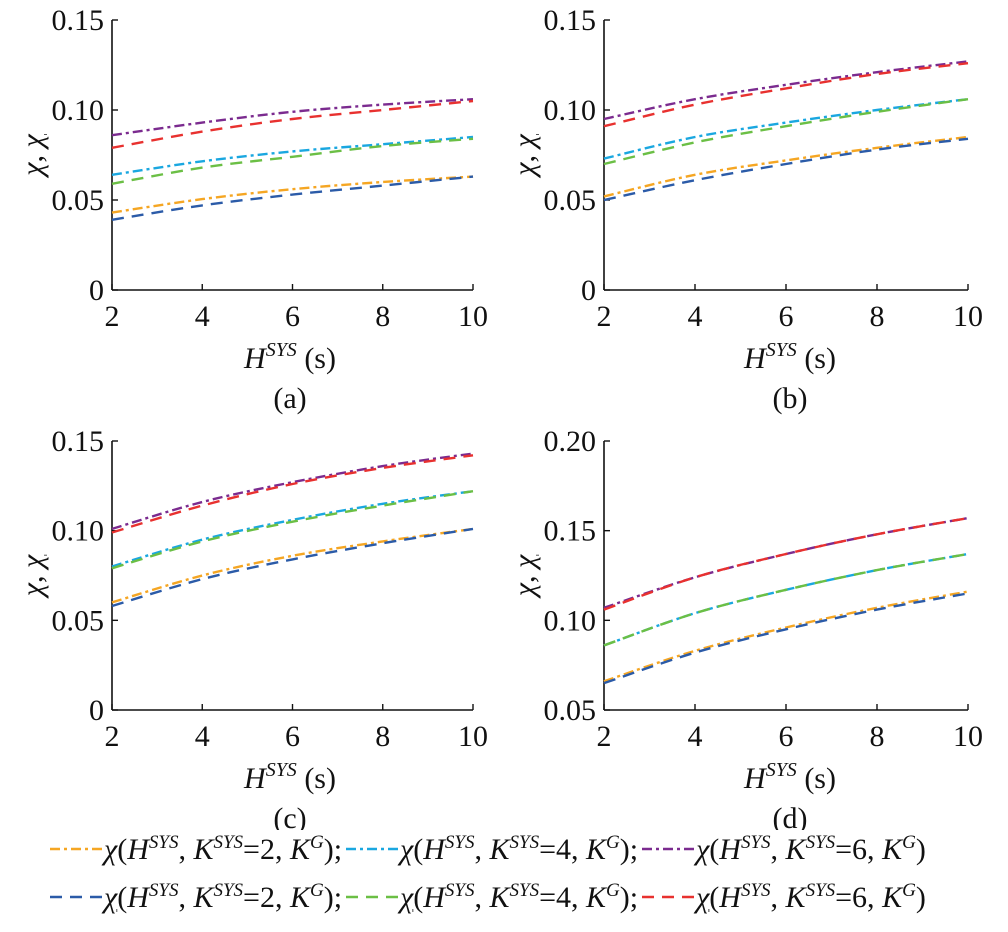 Image resolution: width=1008 pixels, height=932 pixels. I want to click on panel-label: (b), so click(790, 398).